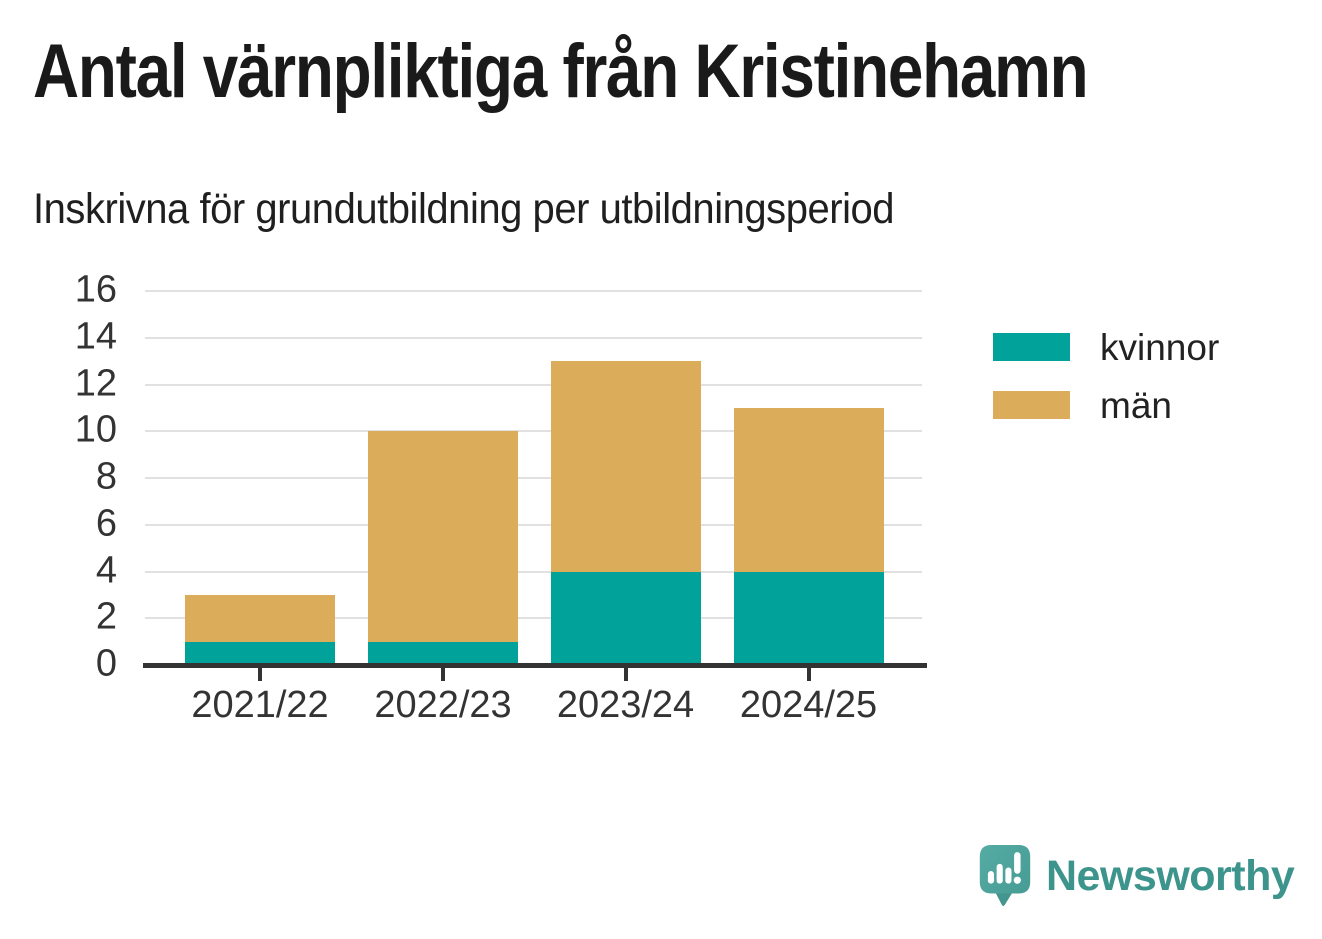 The height and width of the screenshot is (939, 1322). I want to click on brand-footer: Newsworthy, so click(1136, 876).